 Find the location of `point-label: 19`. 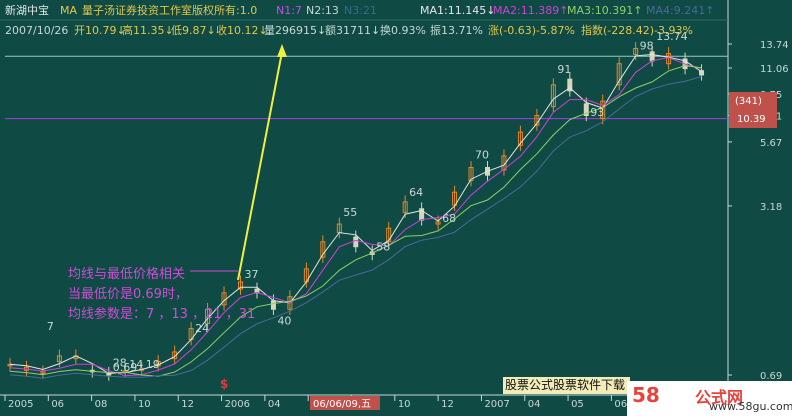

point-label: 19 is located at coordinates (153, 364).